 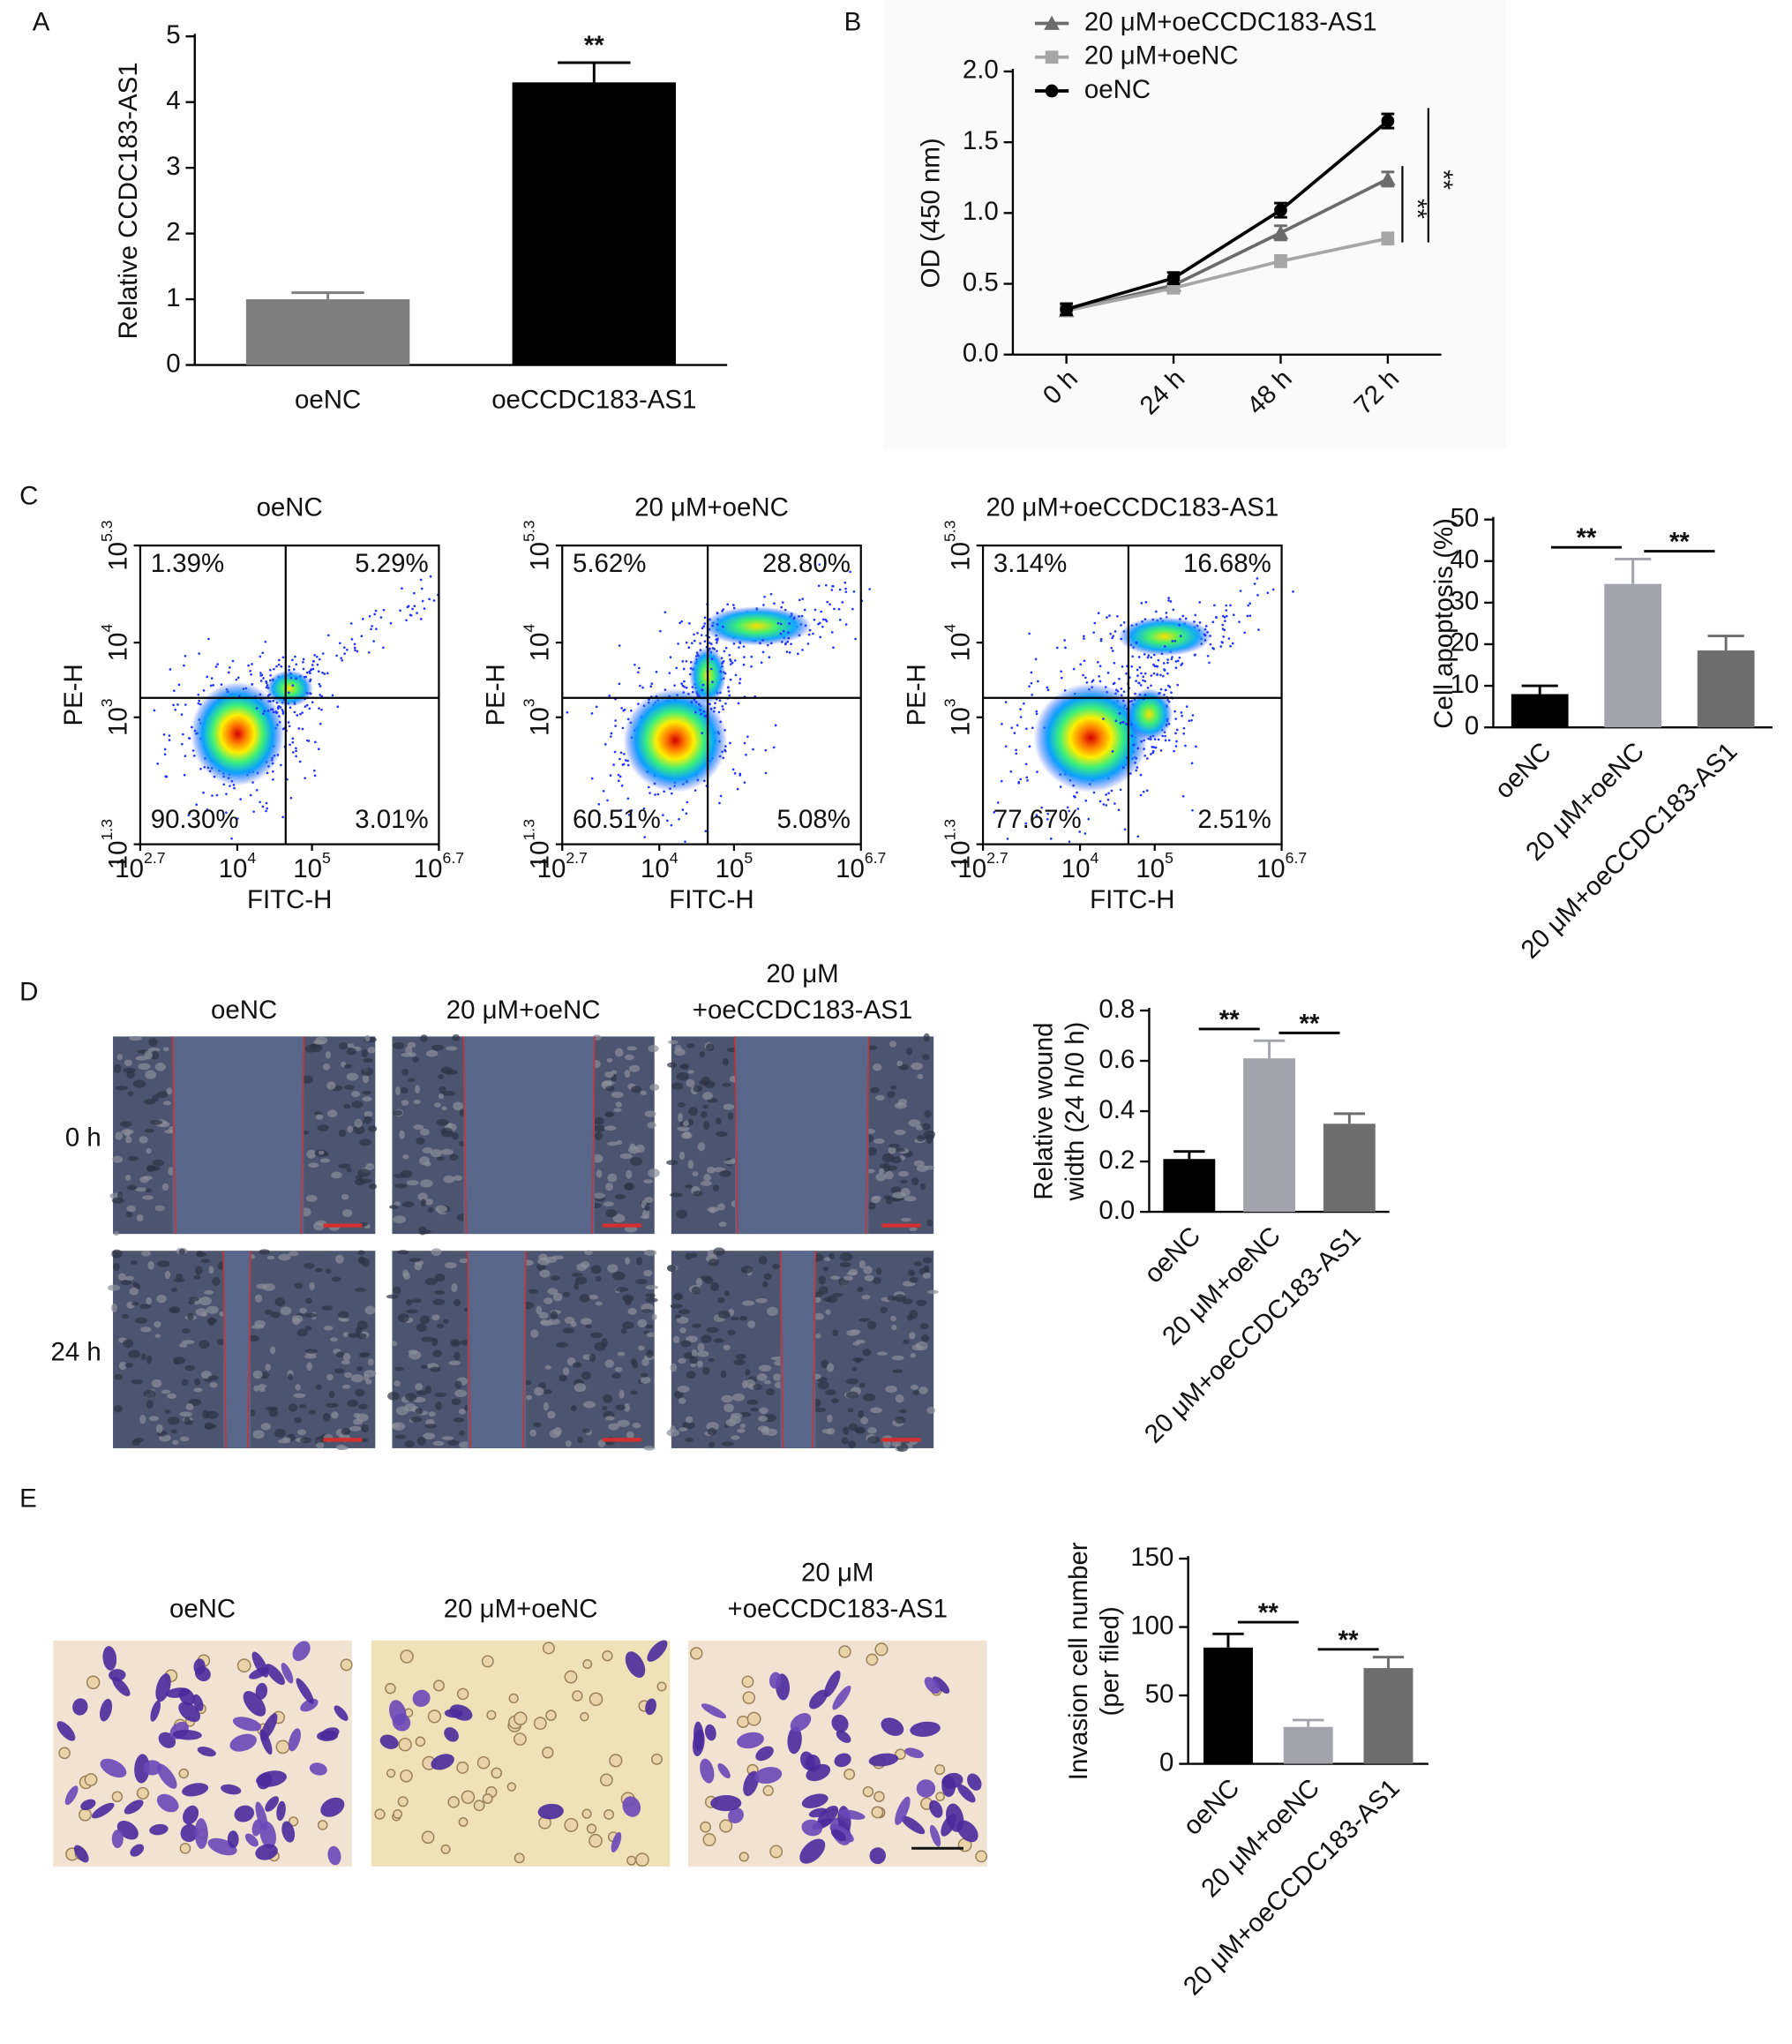 What do you see at coordinates (1066, 309) in the screenshot?
I see `marker` at bounding box center [1066, 309].